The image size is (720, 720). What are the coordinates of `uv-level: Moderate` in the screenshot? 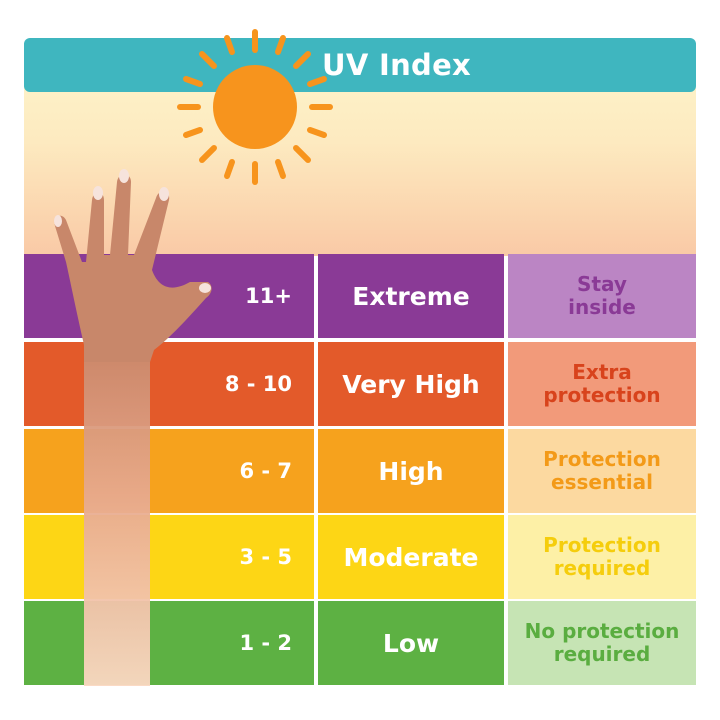 It's located at (411, 557).